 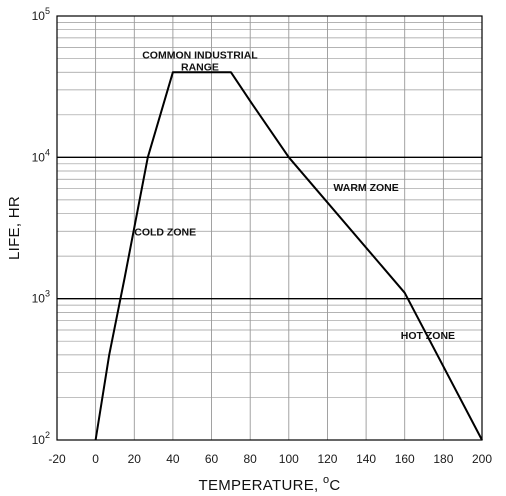 I want to click on y-tick-label: 10³, so click(x=41, y=297).